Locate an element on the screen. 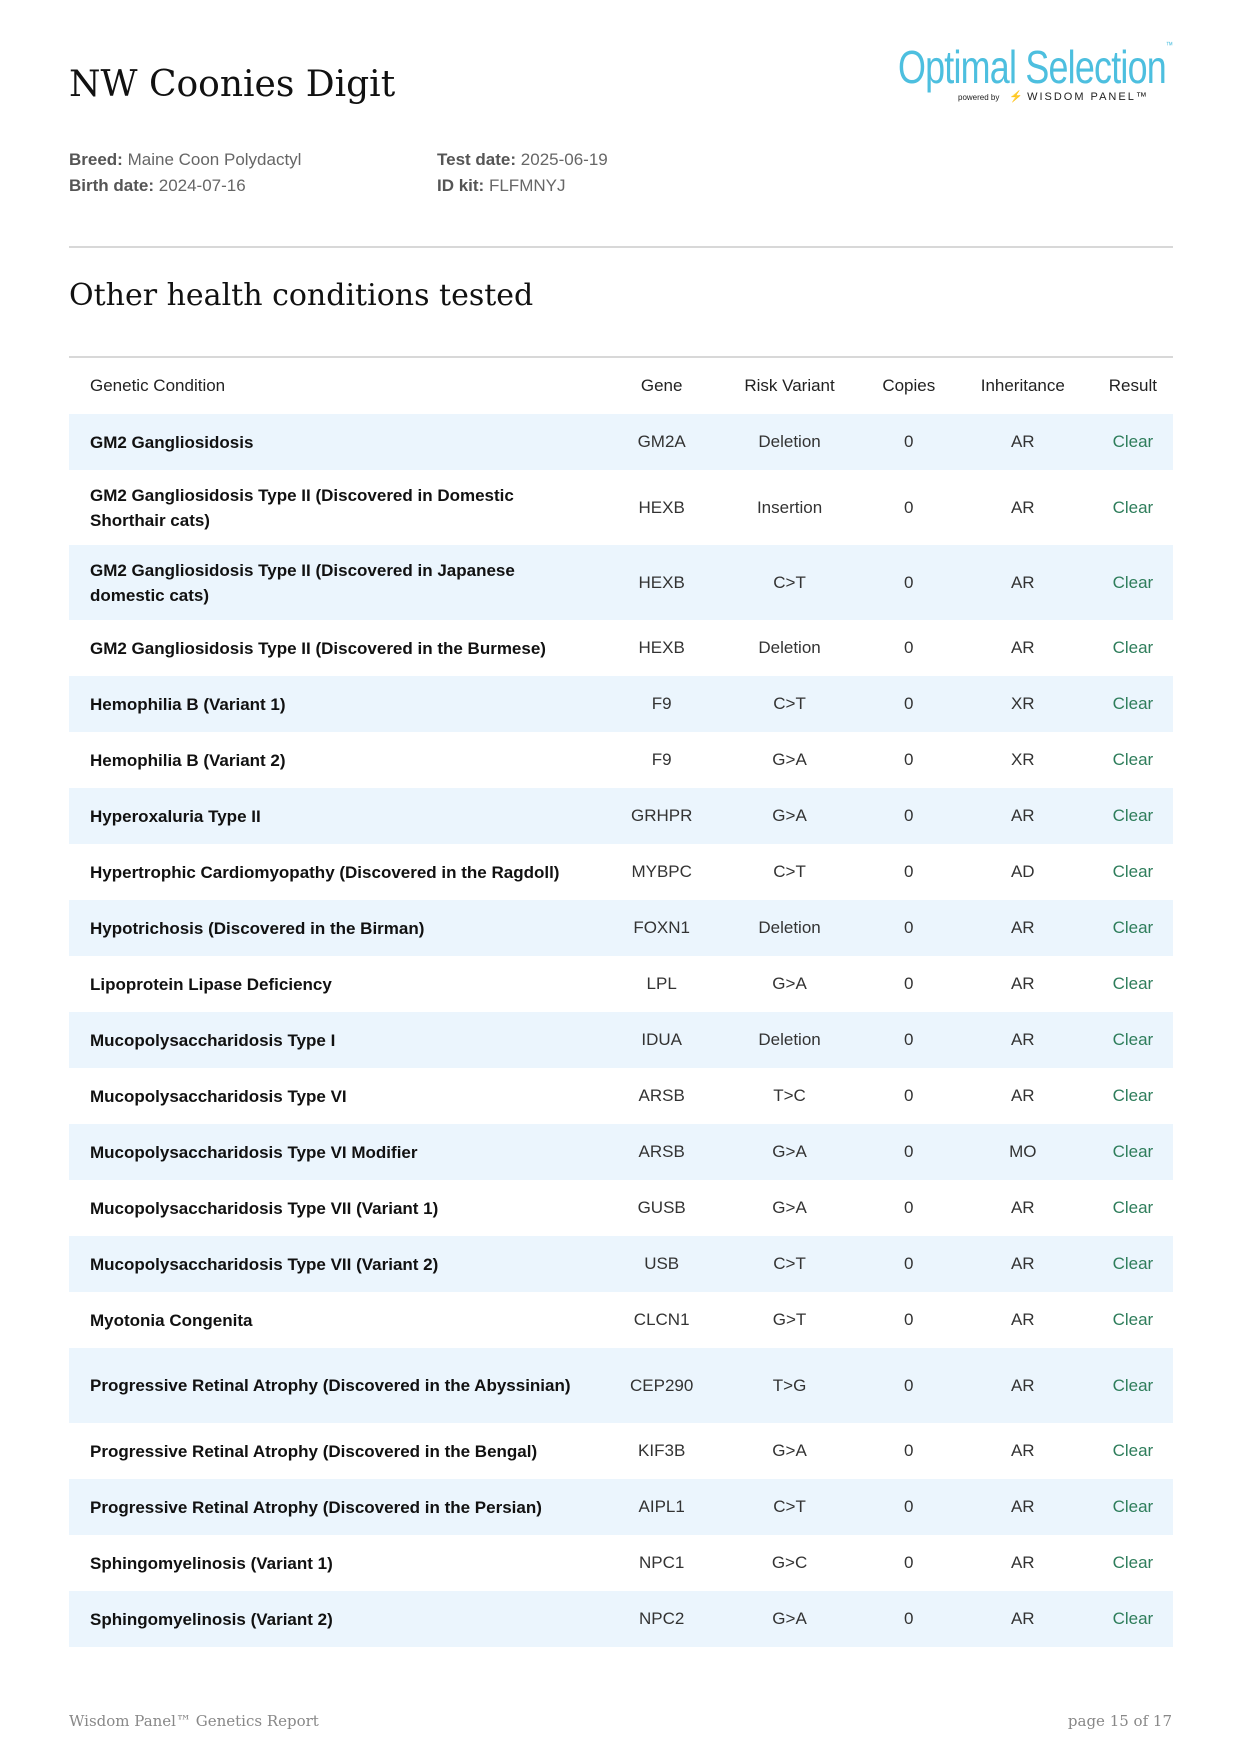 This screenshot has width=1242, height=1756. cell-gene: NPC1 is located at coordinates (662, 1562).